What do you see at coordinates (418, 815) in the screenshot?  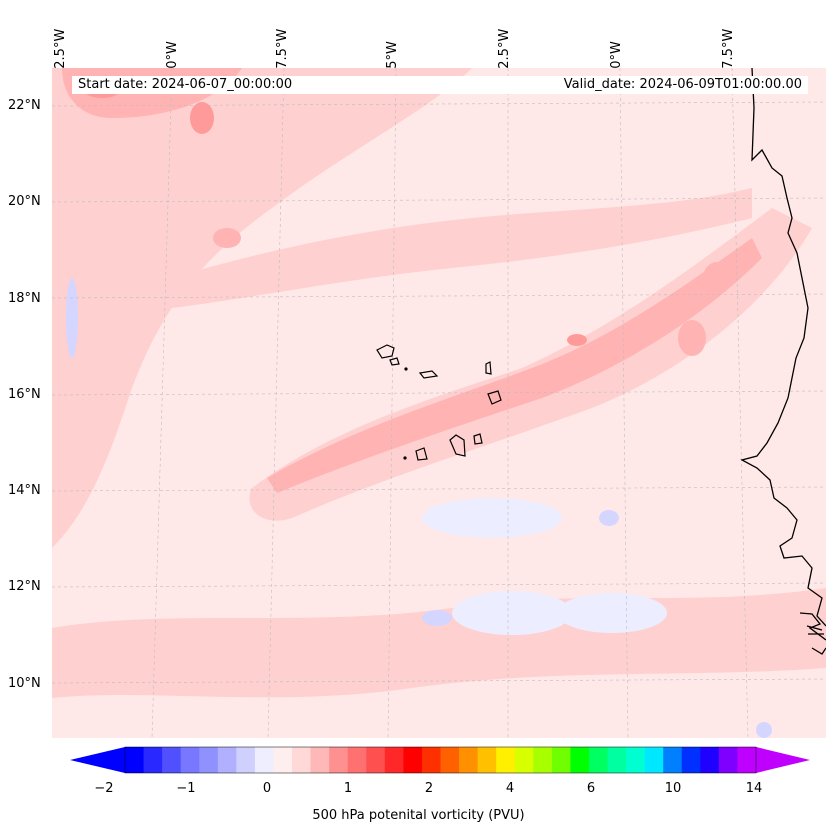 I see `colorbar-title: 500 hPa potenital vorticity (PVU)` at bounding box center [418, 815].